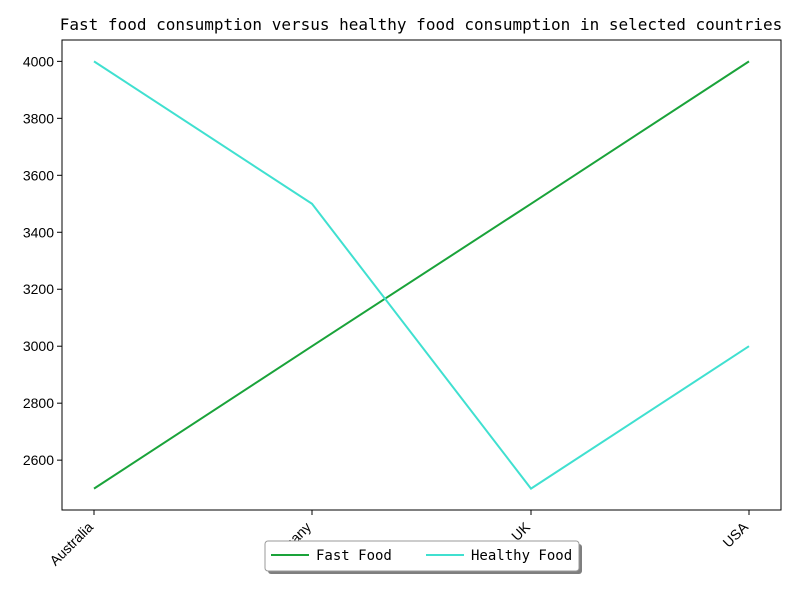 The height and width of the screenshot is (600, 800). Describe the element at coordinates (38, 118) in the screenshot. I see `y-tick-label: 3800` at that location.